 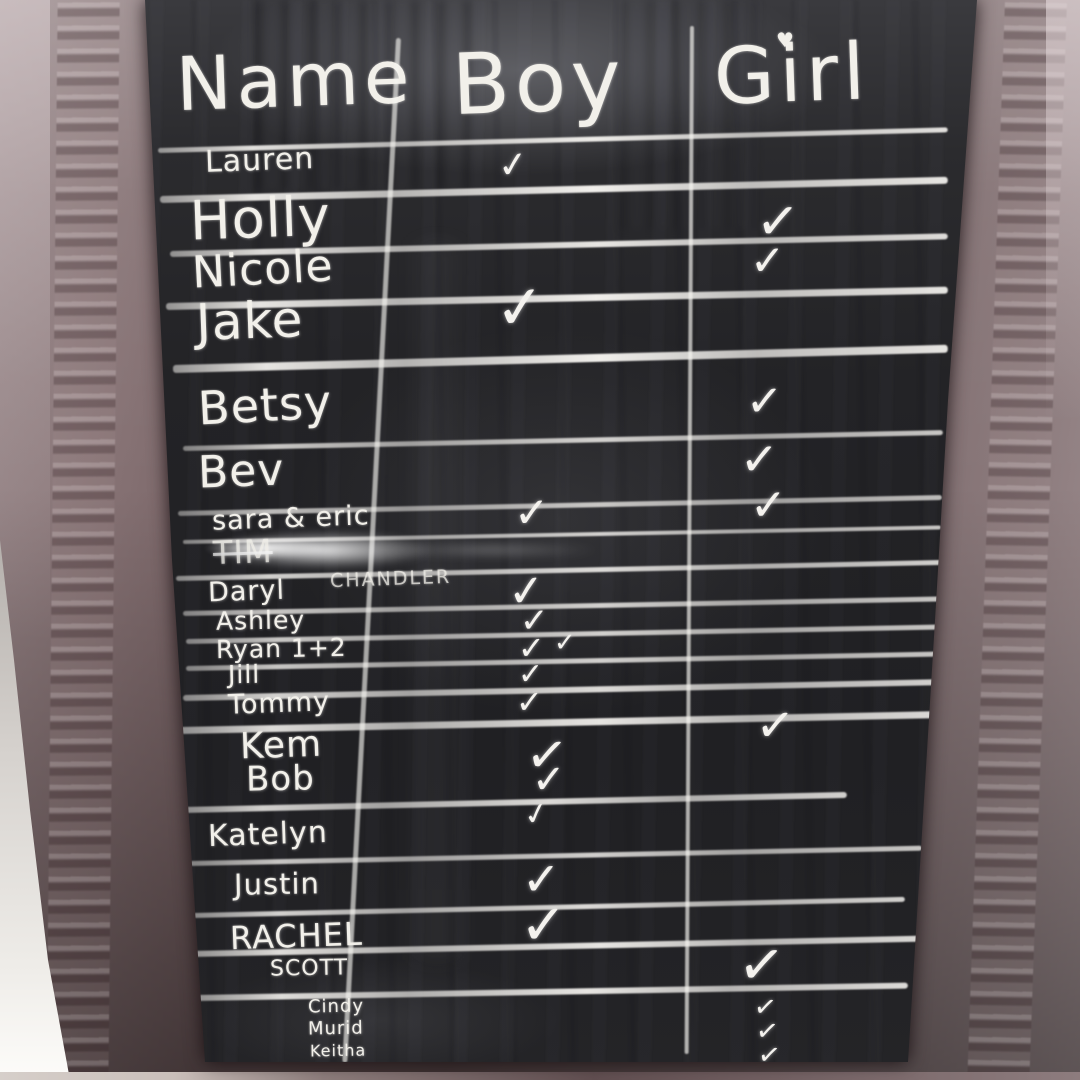 What do you see at coordinates (260, 218) in the screenshot?
I see `row-name: Holly` at bounding box center [260, 218].